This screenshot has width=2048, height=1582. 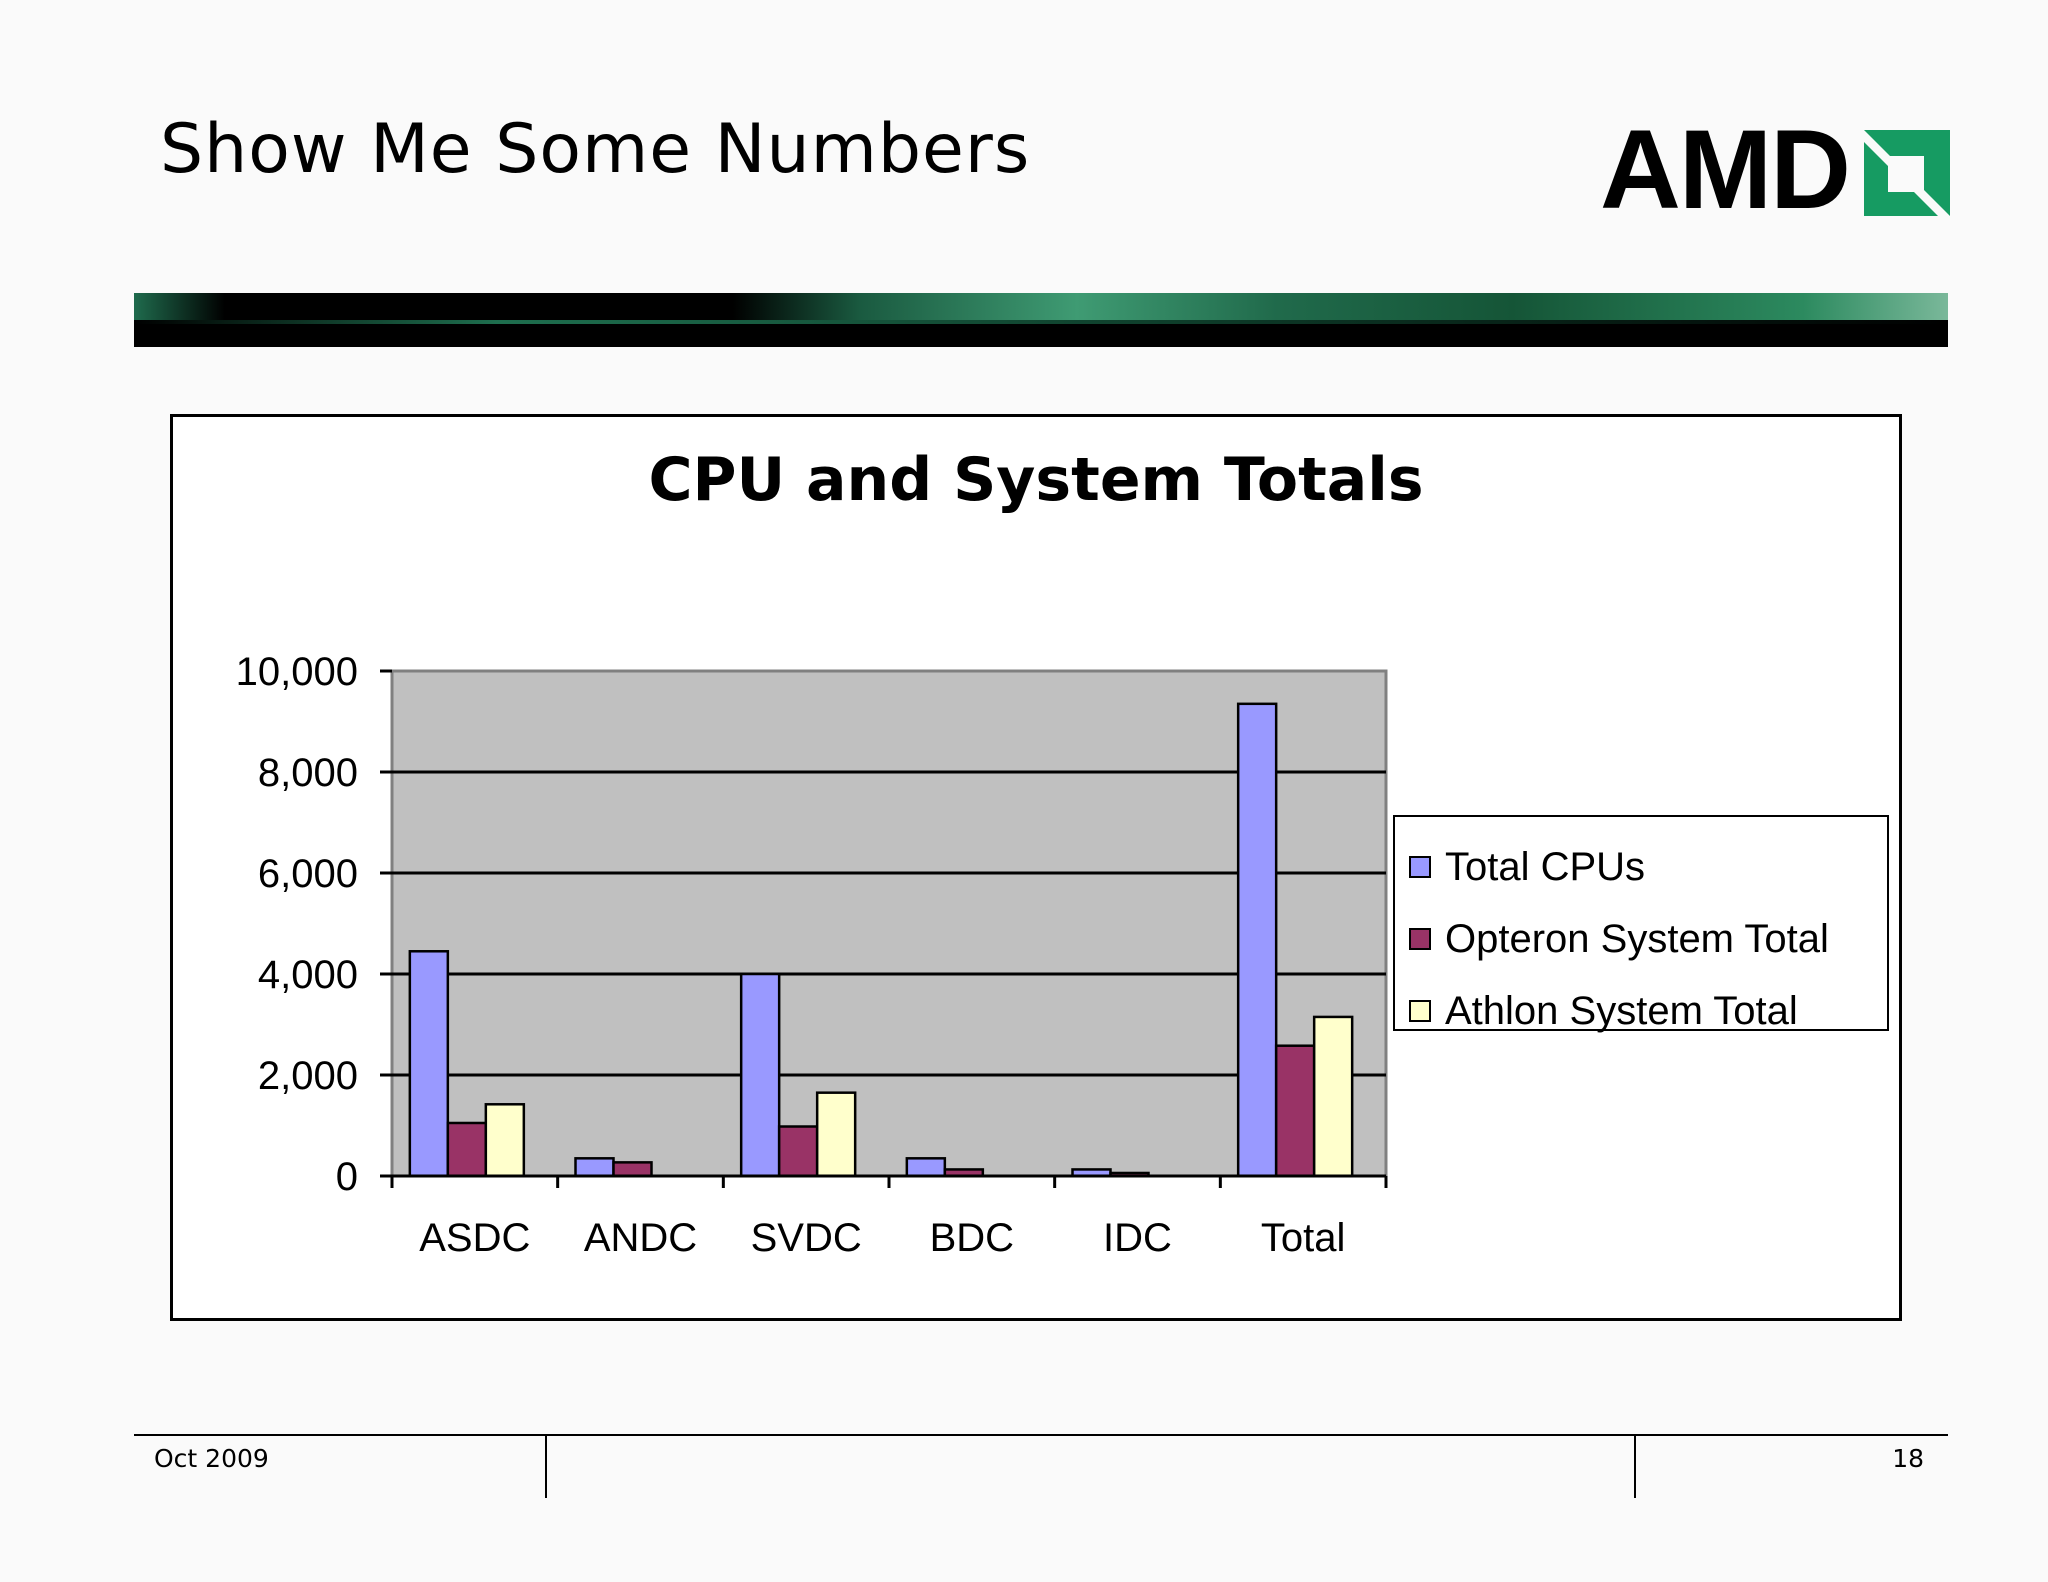 I want to click on amd-logo-text: AMD, so click(x=1725, y=169).